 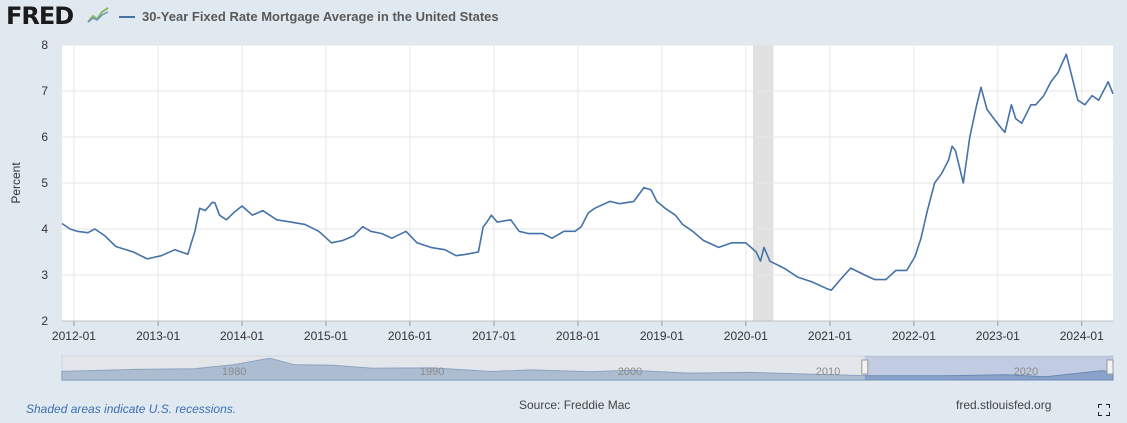 I want to click on y-tick-label: 7, so click(x=44, y=91).